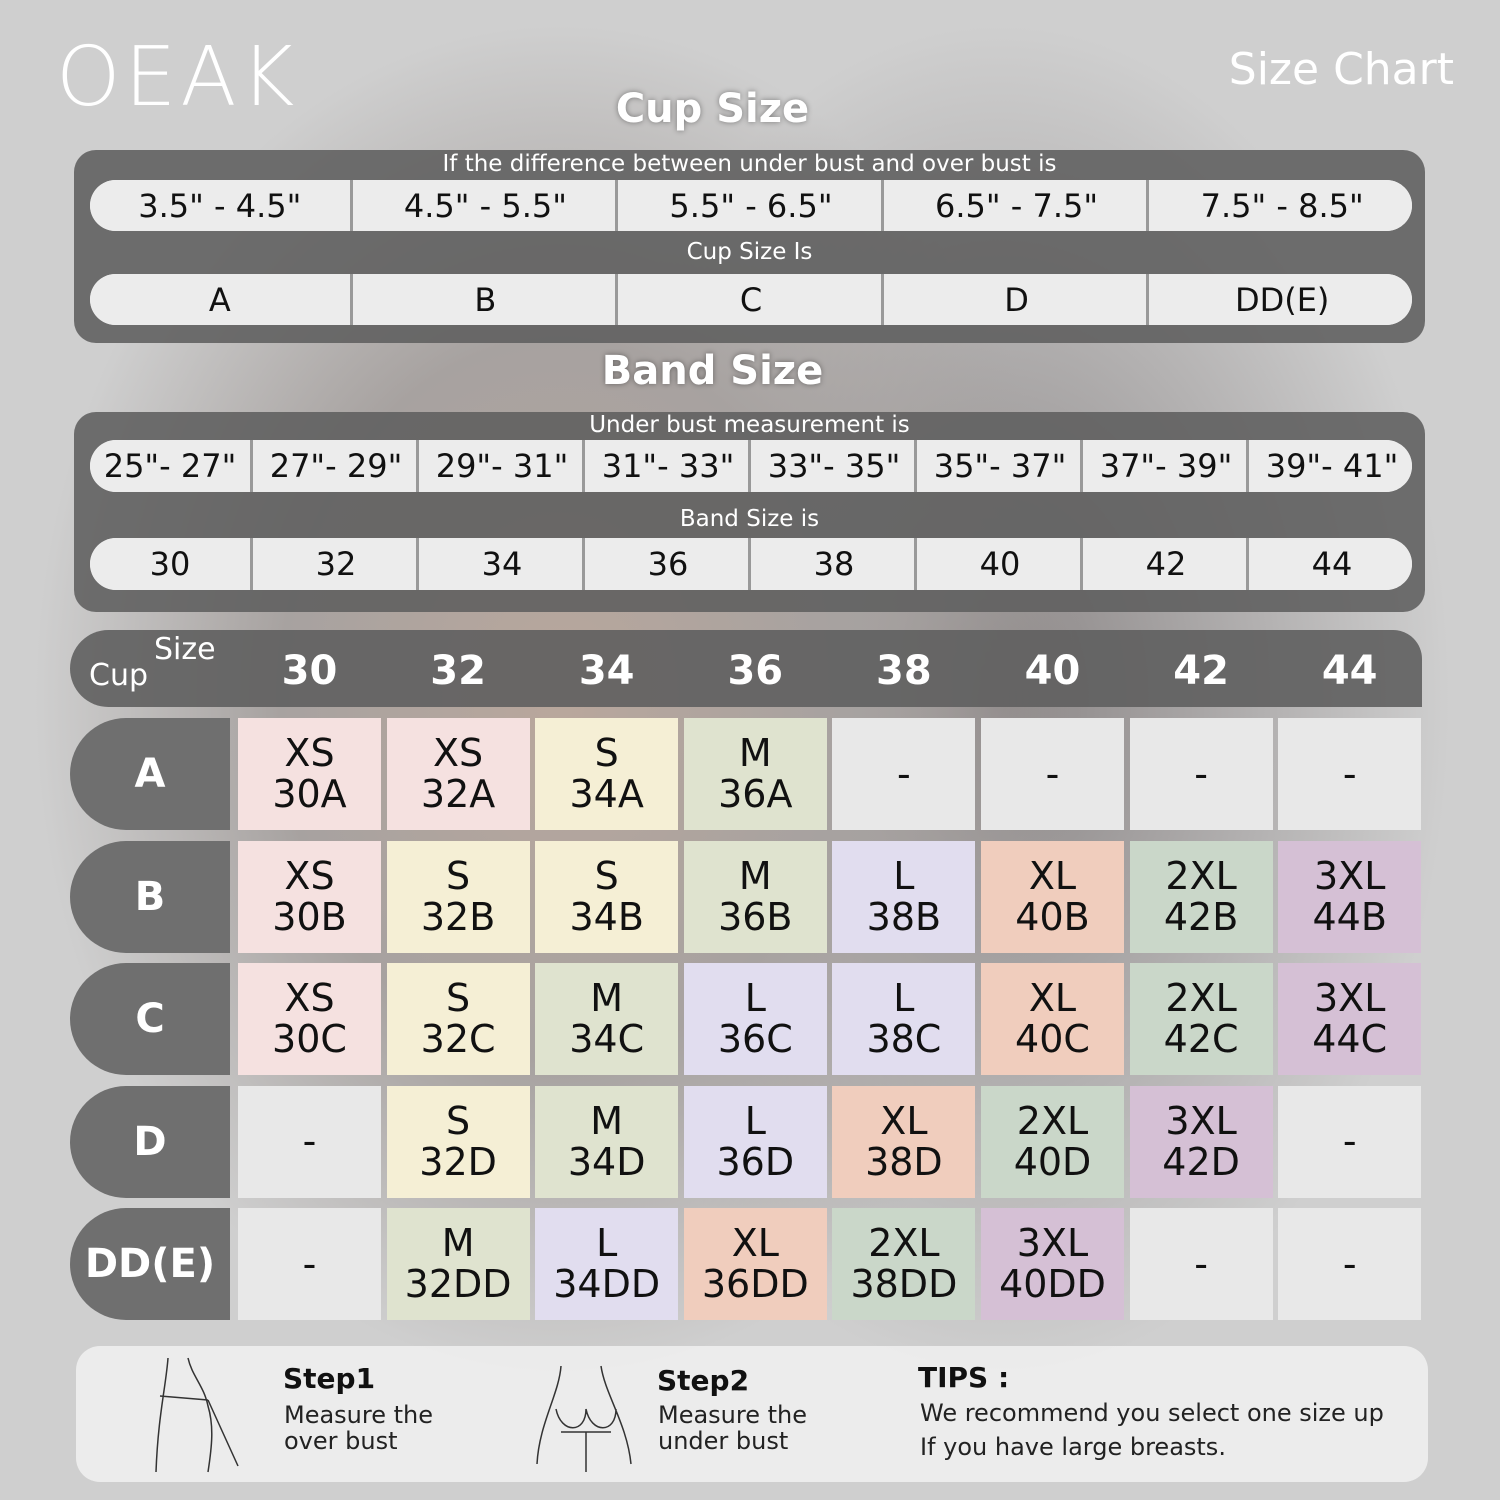  What do you see at coordinates (337, 564) in the screenshot?
I see `band-number-cell: 32` at bounding box center [337, 564].